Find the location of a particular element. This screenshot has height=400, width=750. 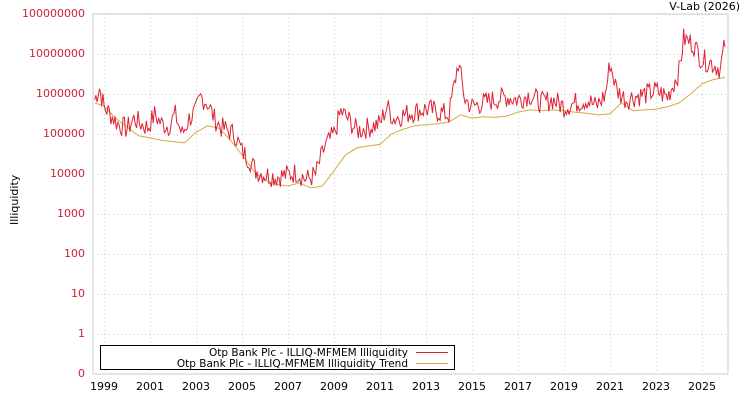

x-tick-label: 2011 is located at coordinates (380, 386).